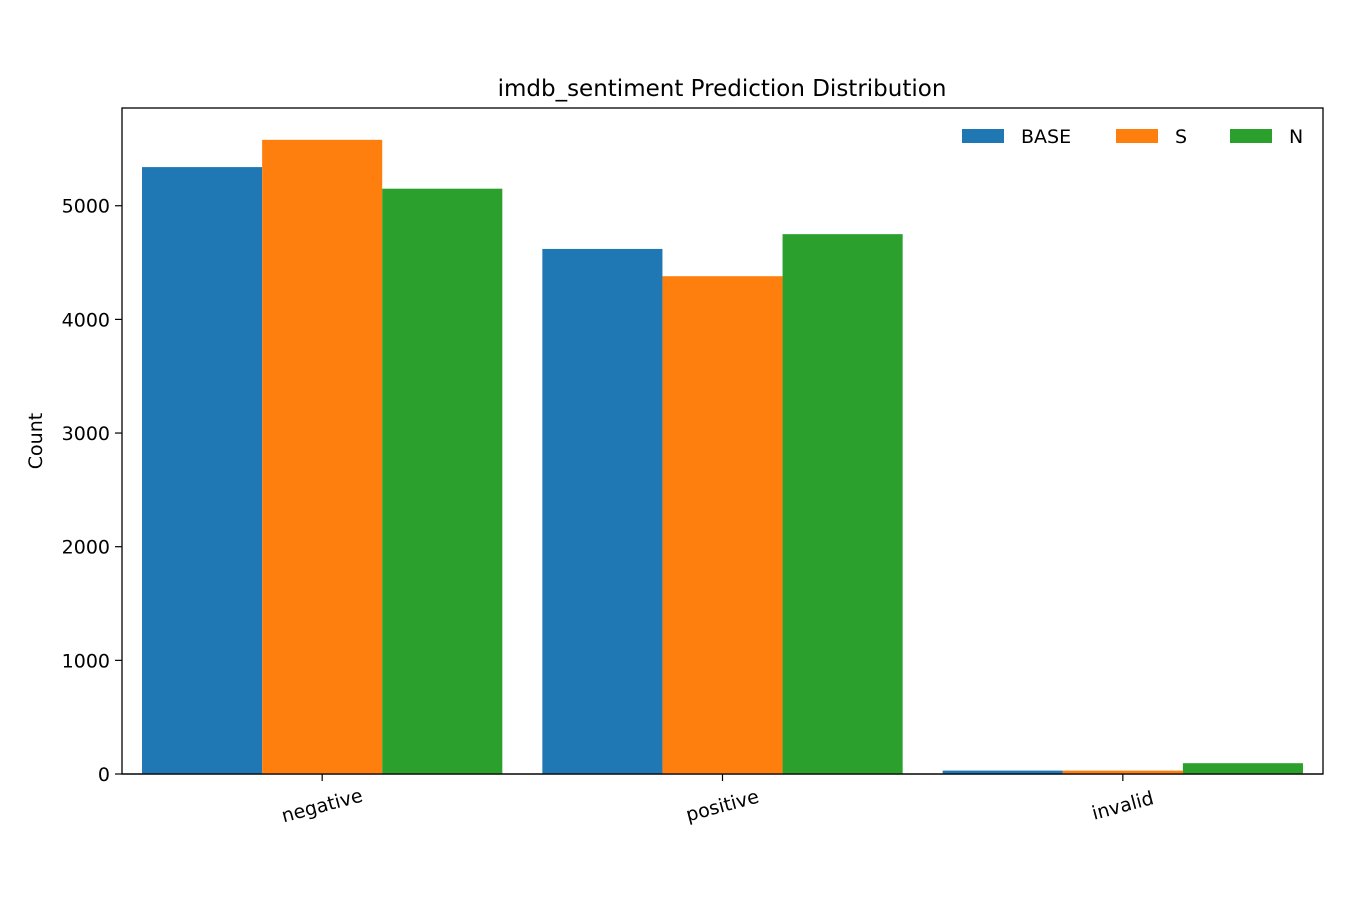  What do you see at coordinates (1137, 136) in the screenshot?
I see `legend-swatch-s` at bounding box center [1137, 136].